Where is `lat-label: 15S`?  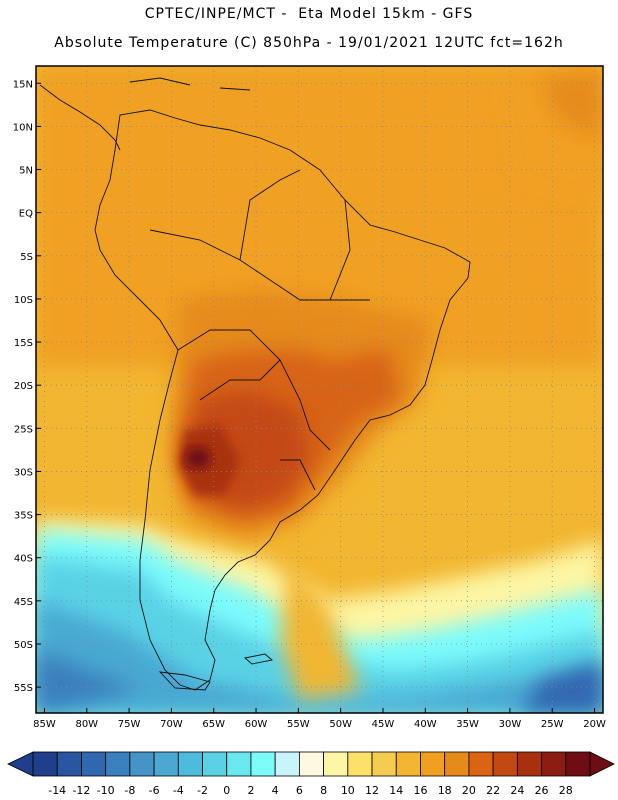 lat-label: 15S is located at coordinates (23, 343).